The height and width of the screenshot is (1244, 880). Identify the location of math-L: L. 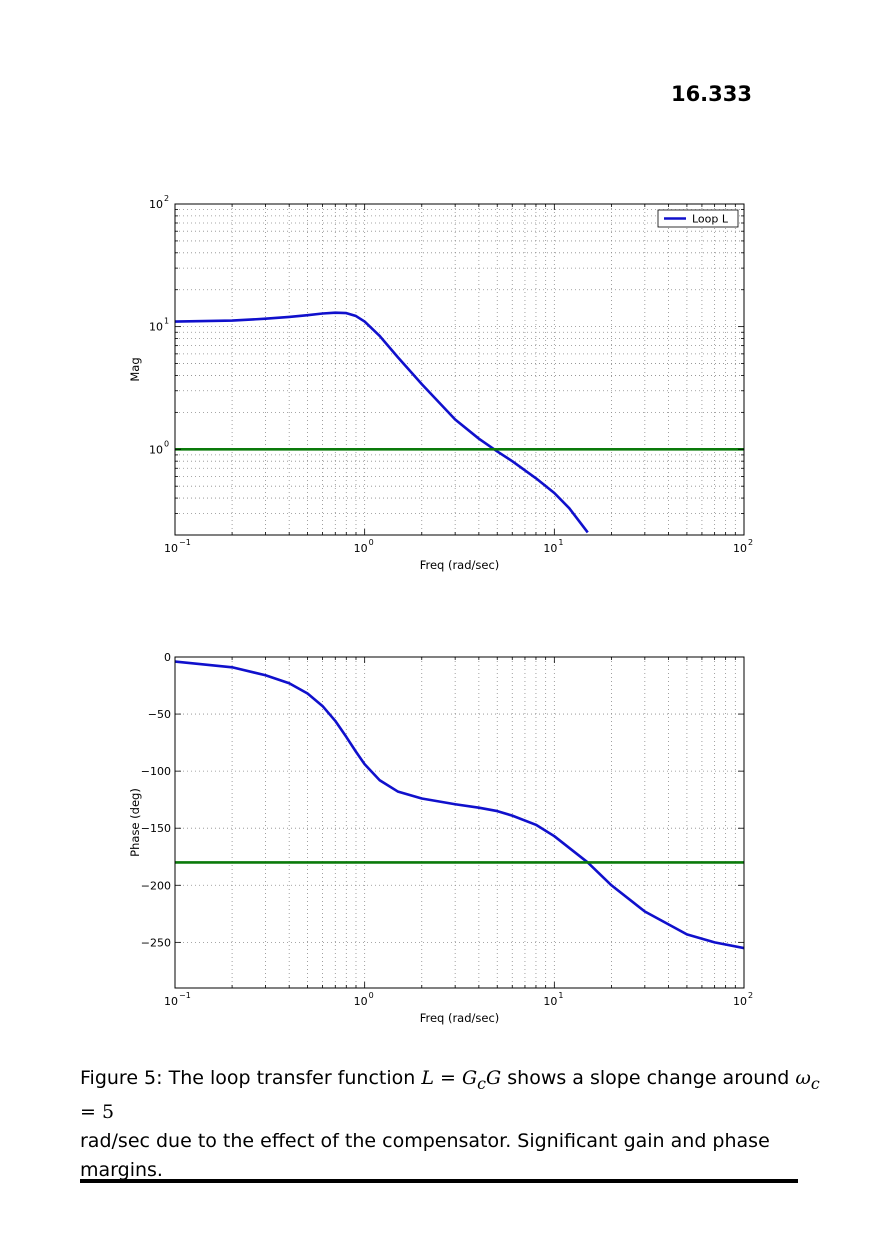
(427, 1078).